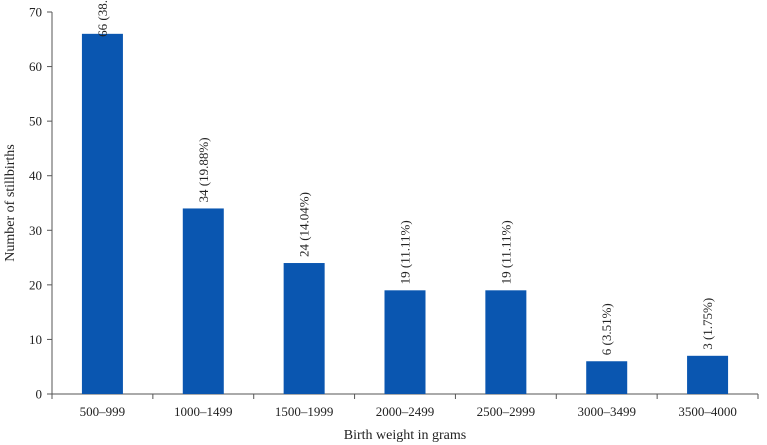 The height and width of the screenshot is (445, 767). I want to click on x-tick-label: 500–999, so click(103, 411).